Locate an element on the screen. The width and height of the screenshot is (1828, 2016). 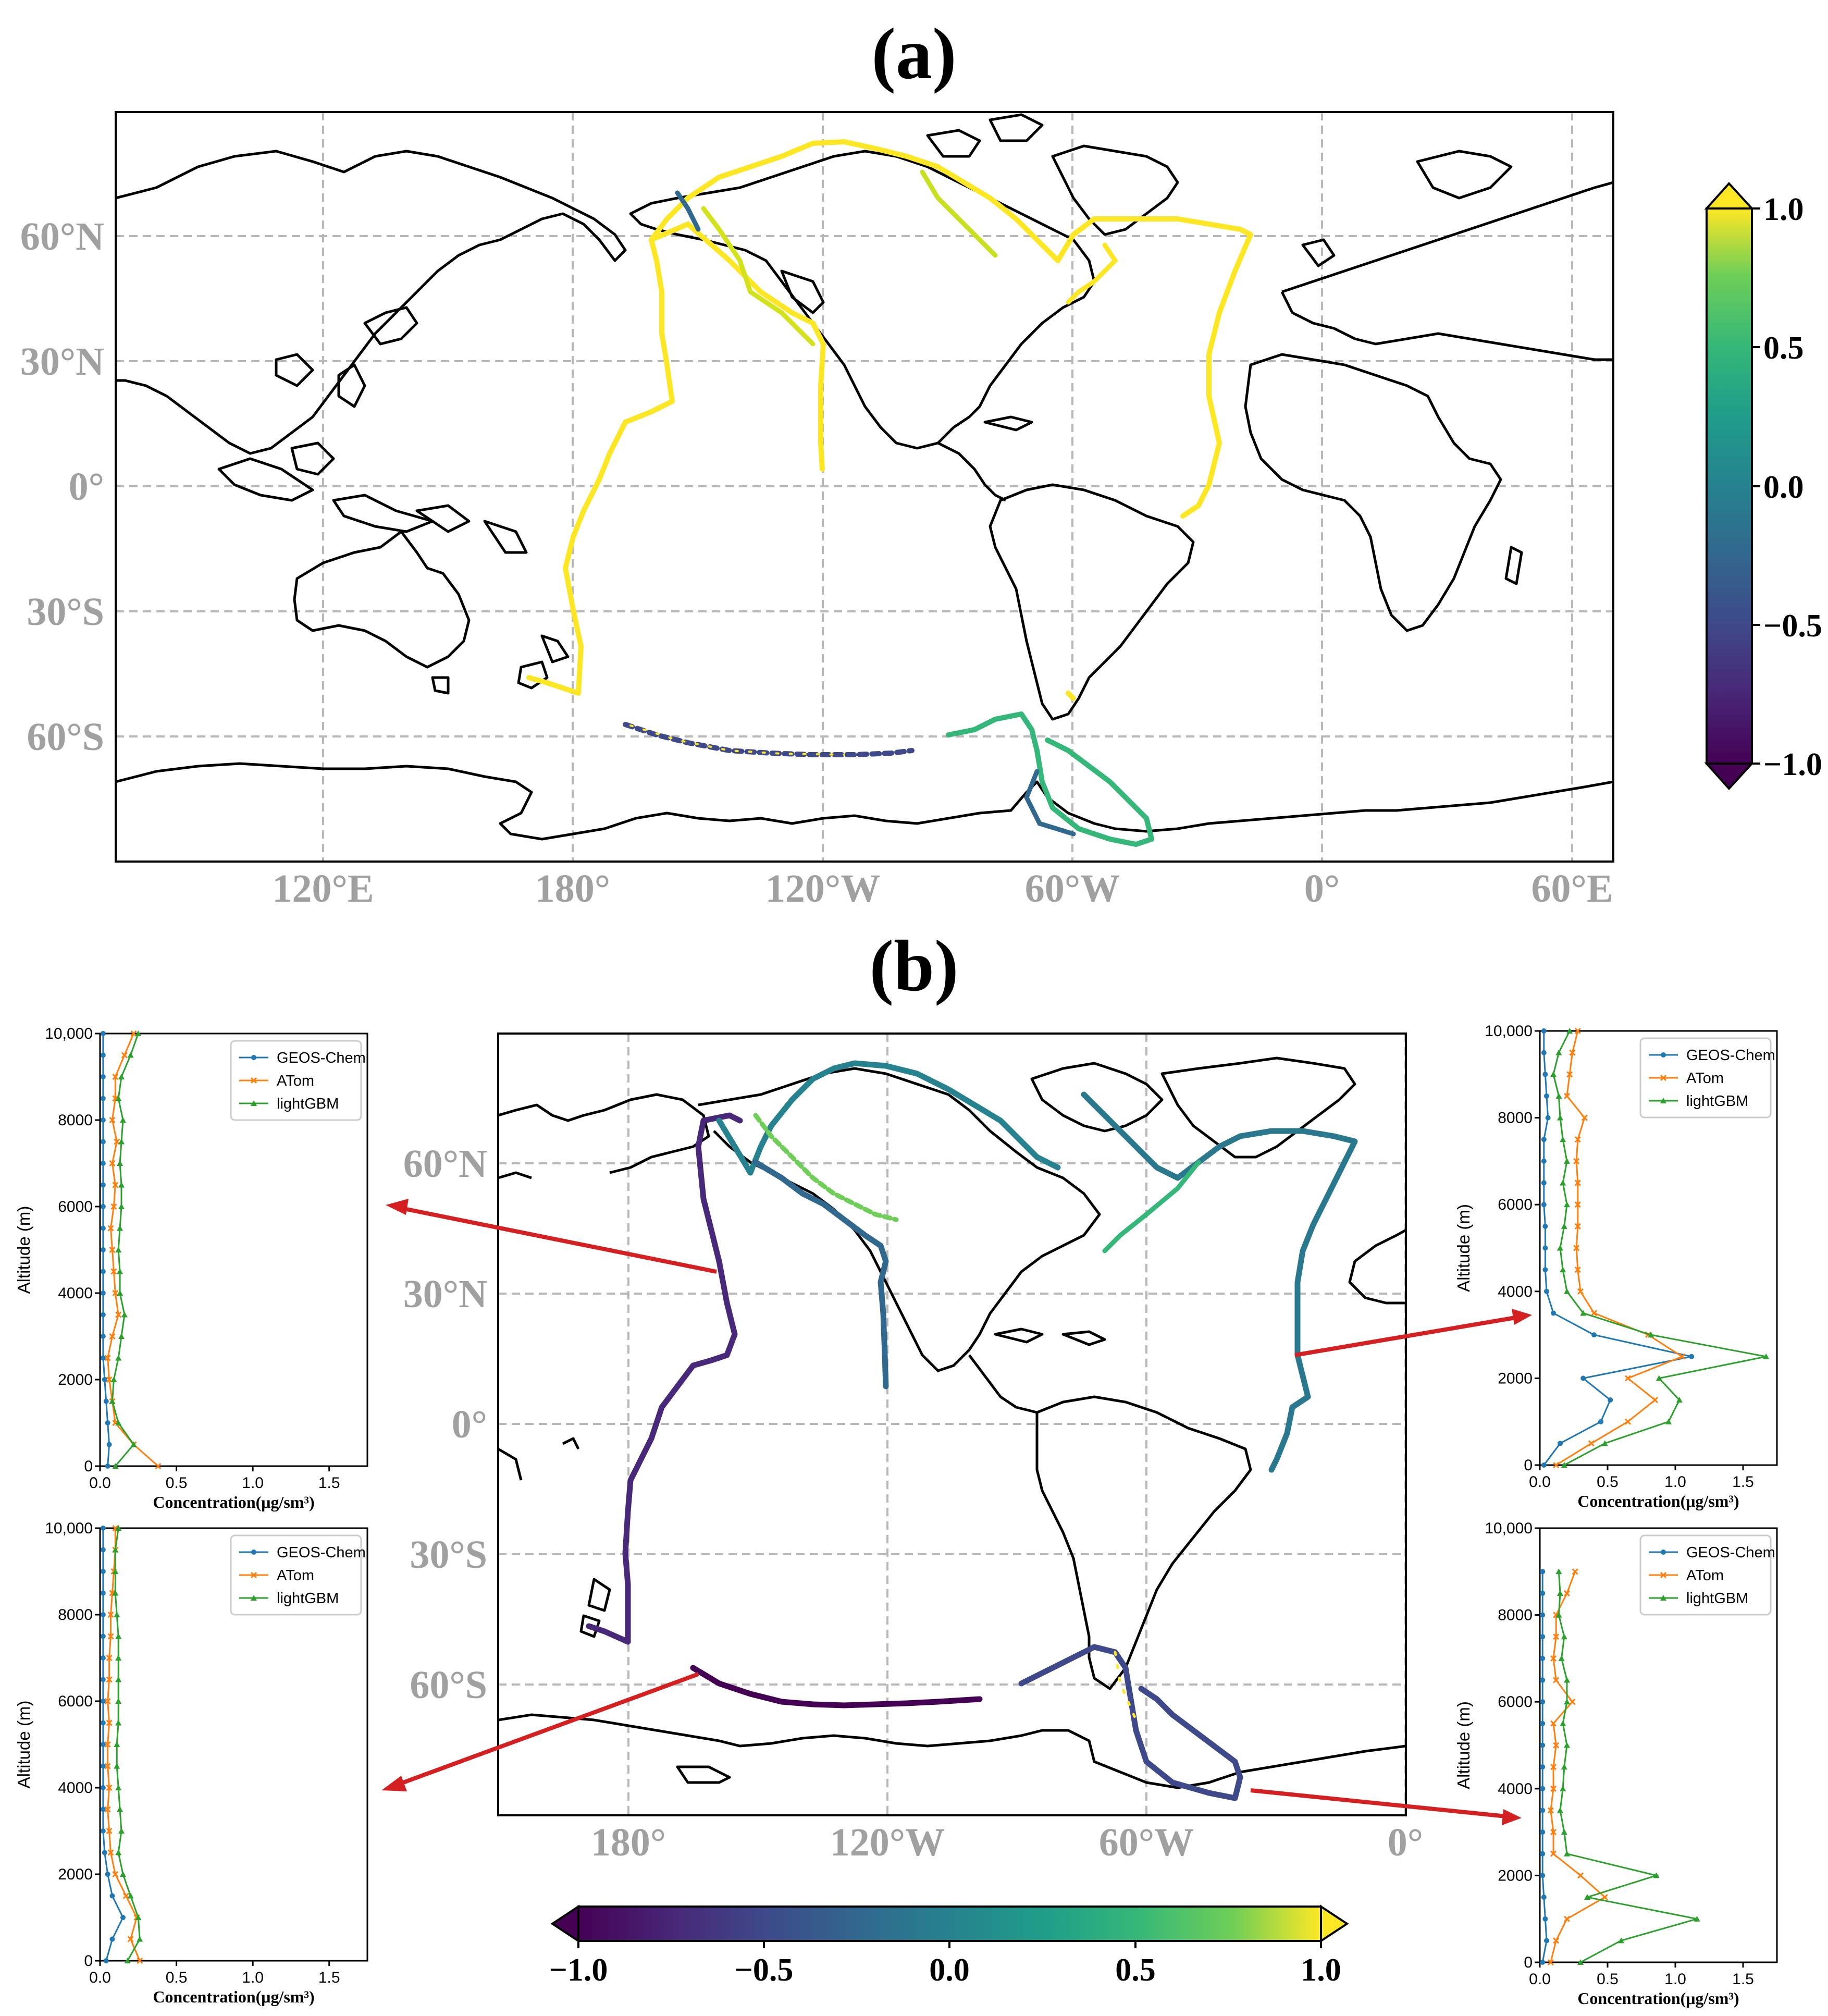
legend-label: ATom is located at coordinates (1705, 1576).